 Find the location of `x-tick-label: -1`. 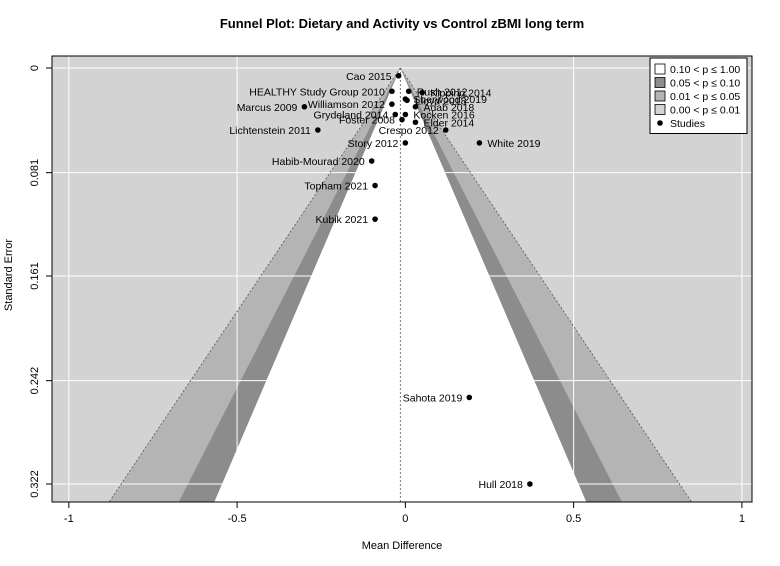

x-tick-label: -1 is located at coordinates (69, 519).